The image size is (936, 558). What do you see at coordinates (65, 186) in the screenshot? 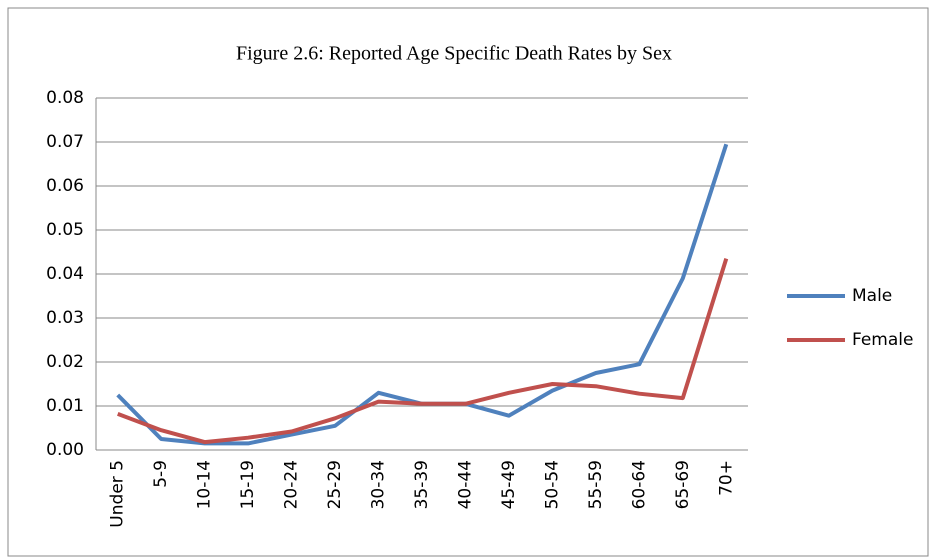
I see `y-tick-label: 0.06` at bounding box center [65, 186].